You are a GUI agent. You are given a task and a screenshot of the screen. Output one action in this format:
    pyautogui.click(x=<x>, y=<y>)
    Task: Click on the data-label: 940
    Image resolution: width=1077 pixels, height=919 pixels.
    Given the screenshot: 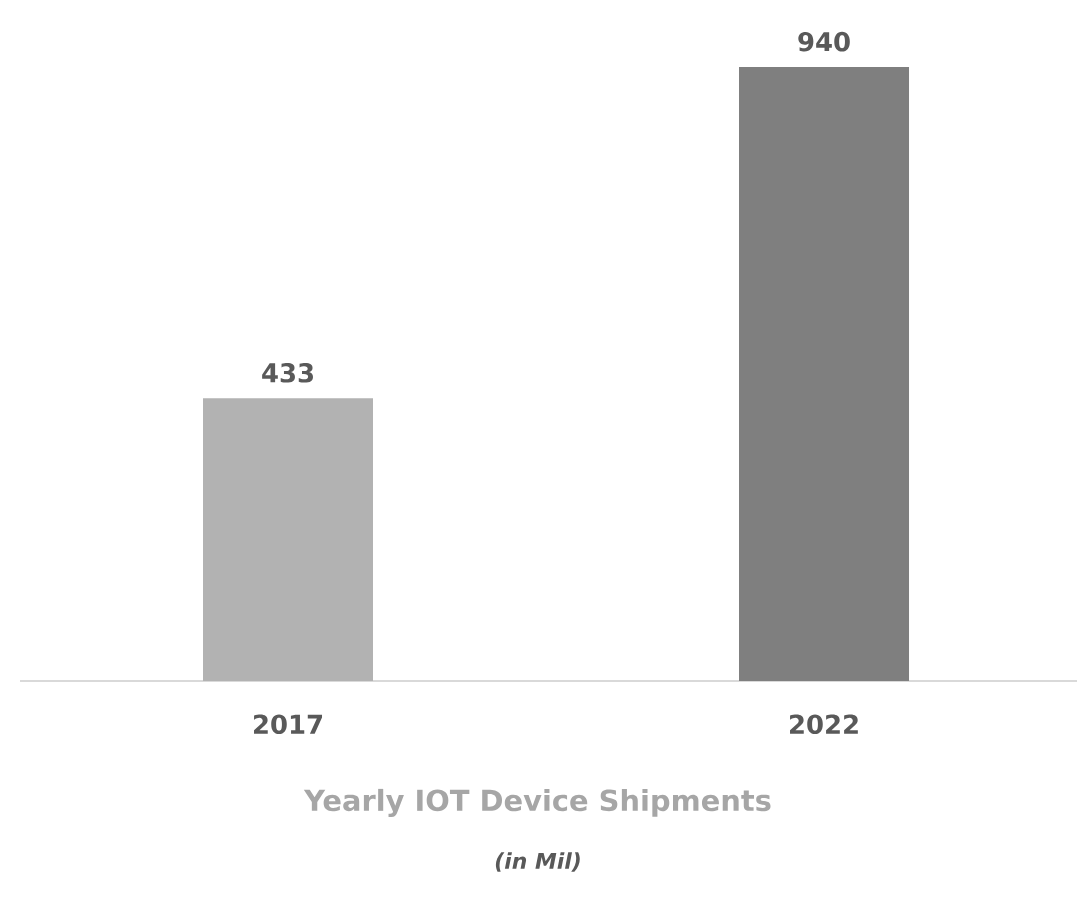 What is the action you would take?
    pyautogui.click(x=824, y=41)
    